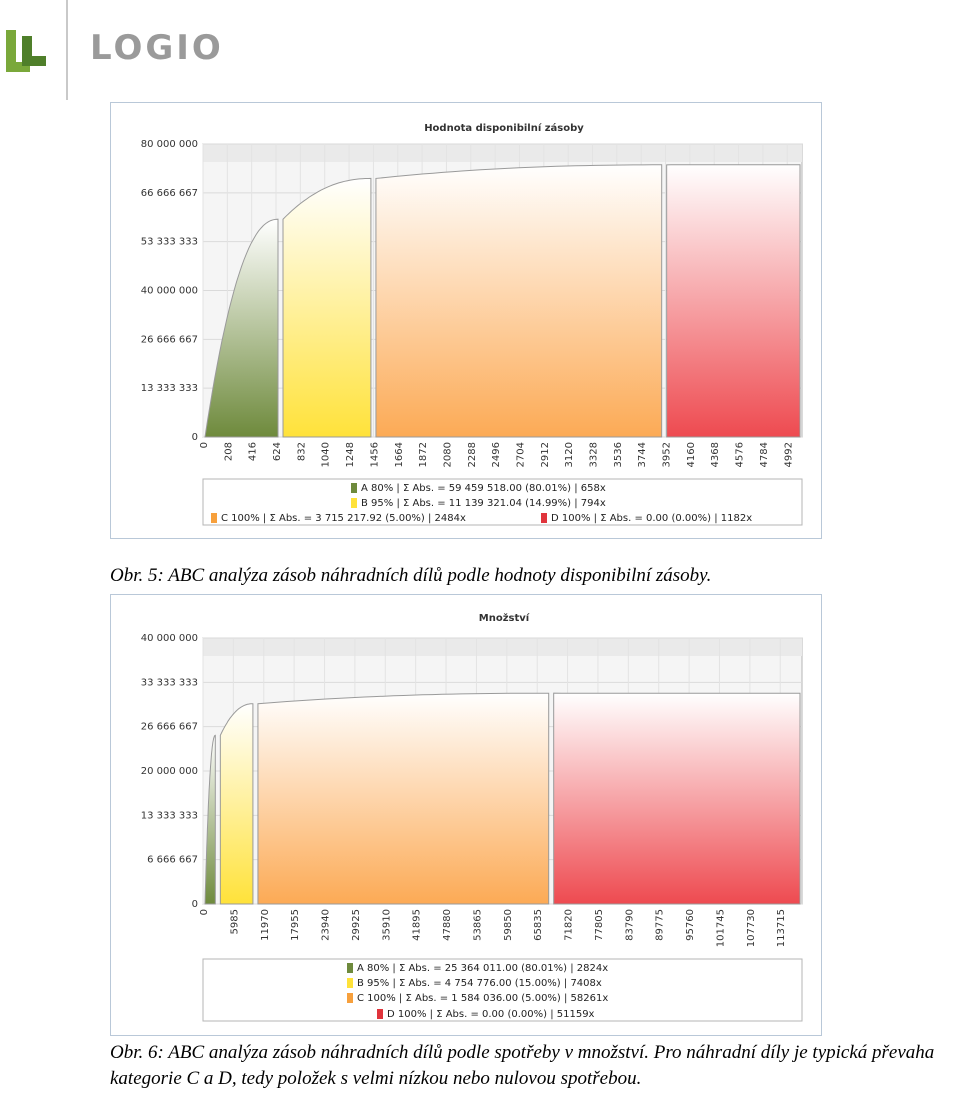 This screenshot has height=1094, width=960. What do you see at coordinates (350, 454) in the screenshot?
I see `x-tick-label: 1248` at bounding box center [350, 454].